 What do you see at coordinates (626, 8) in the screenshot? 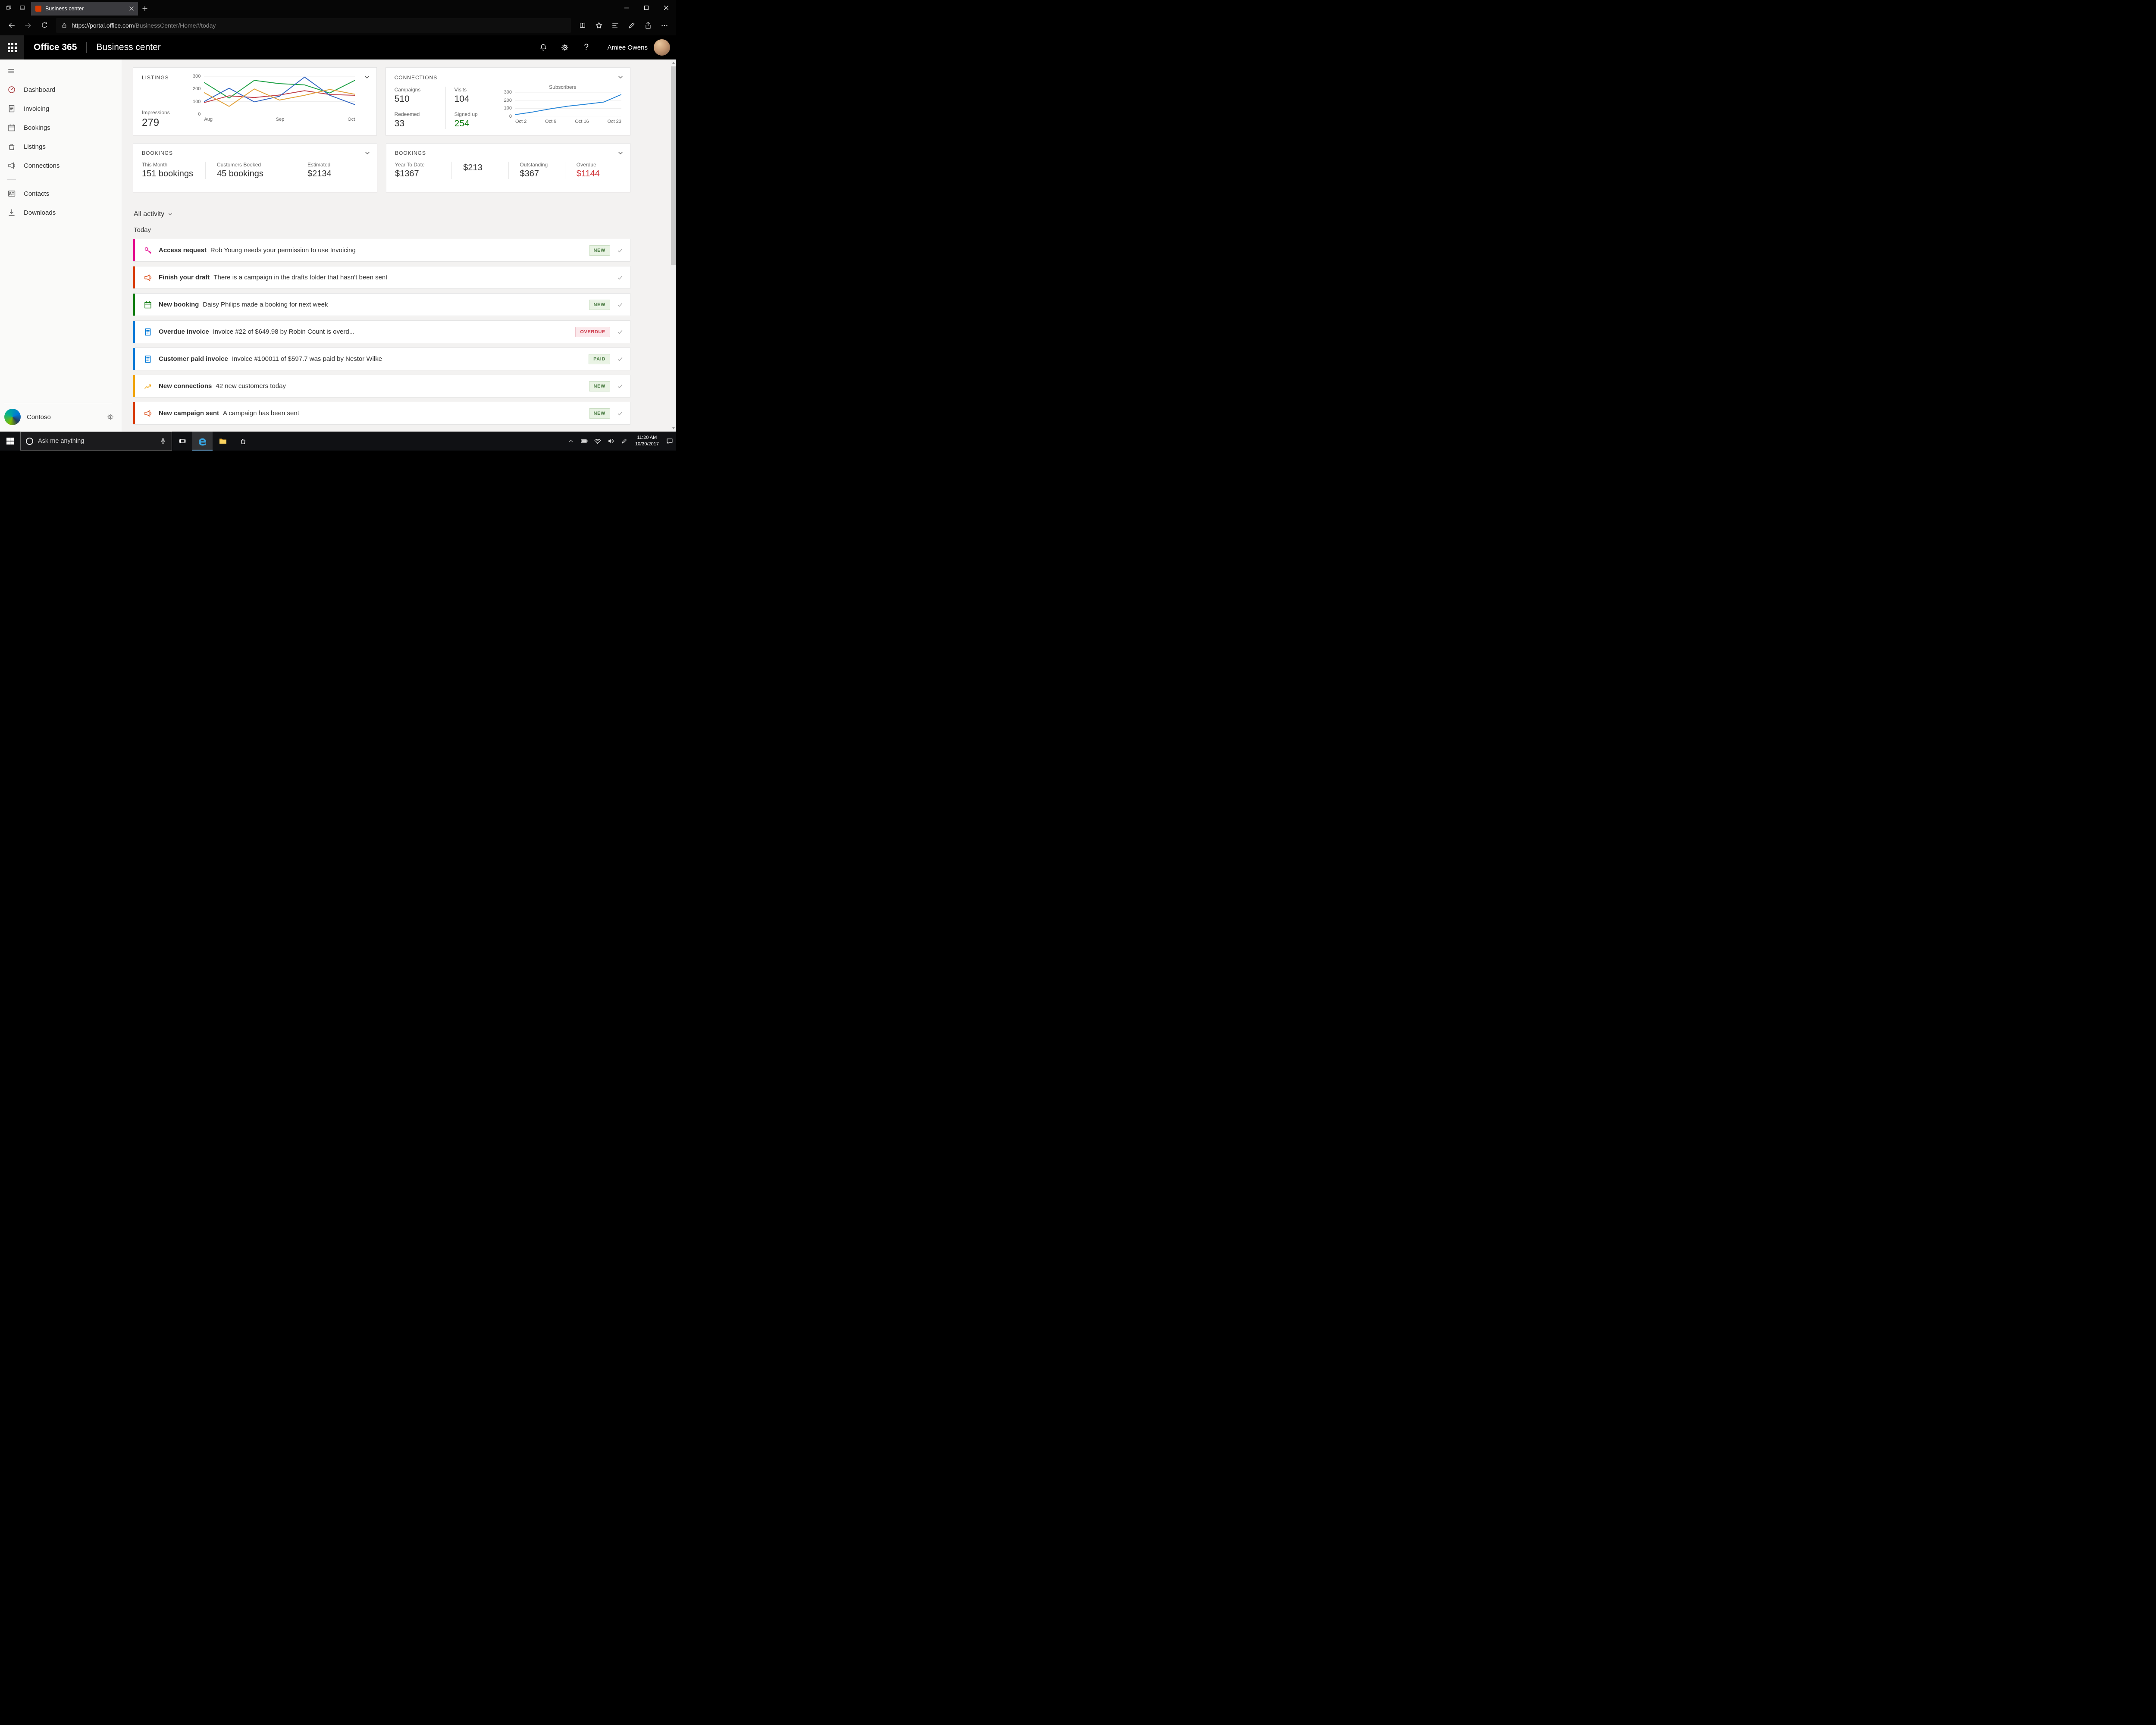
I see `minimize-button` at bounding box center [626, 8].